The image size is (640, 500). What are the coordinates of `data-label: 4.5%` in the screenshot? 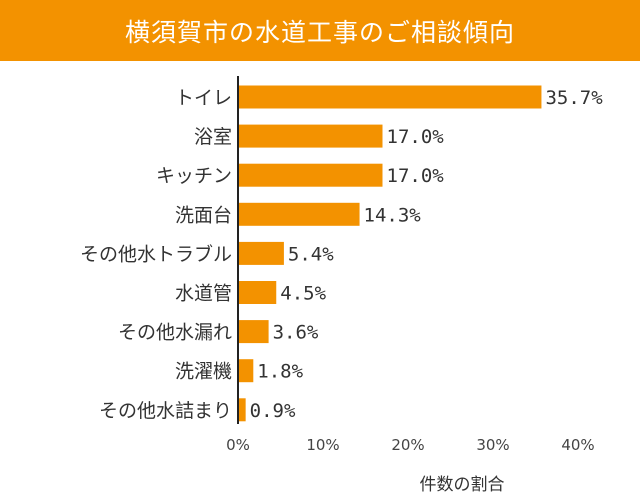 It's located at (303, 294).